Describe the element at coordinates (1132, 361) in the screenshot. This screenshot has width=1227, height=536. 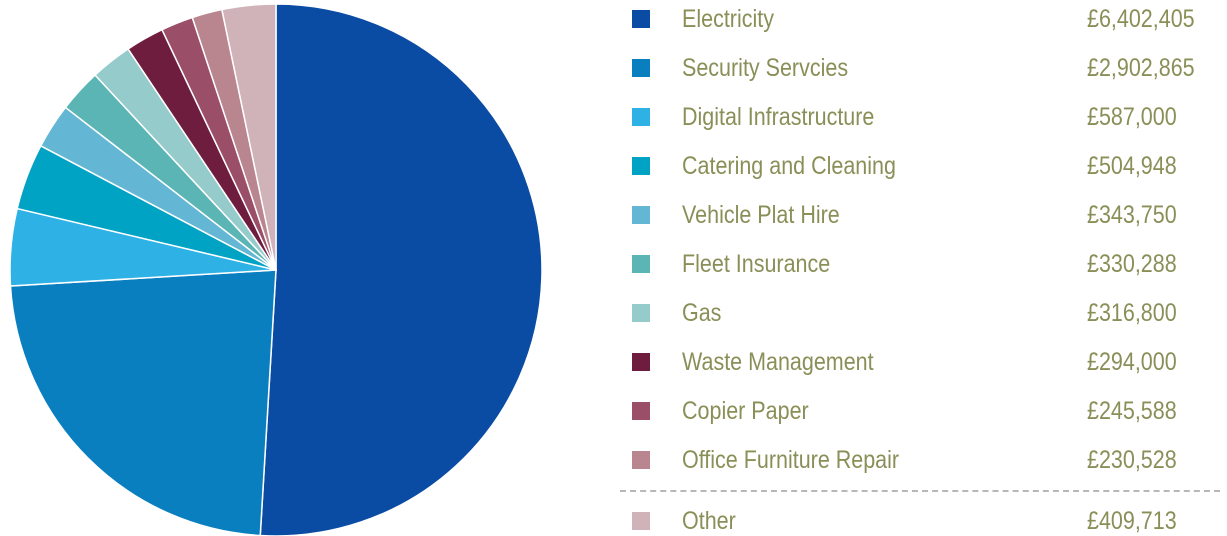
I see `legend-value: £294,000` at that location.